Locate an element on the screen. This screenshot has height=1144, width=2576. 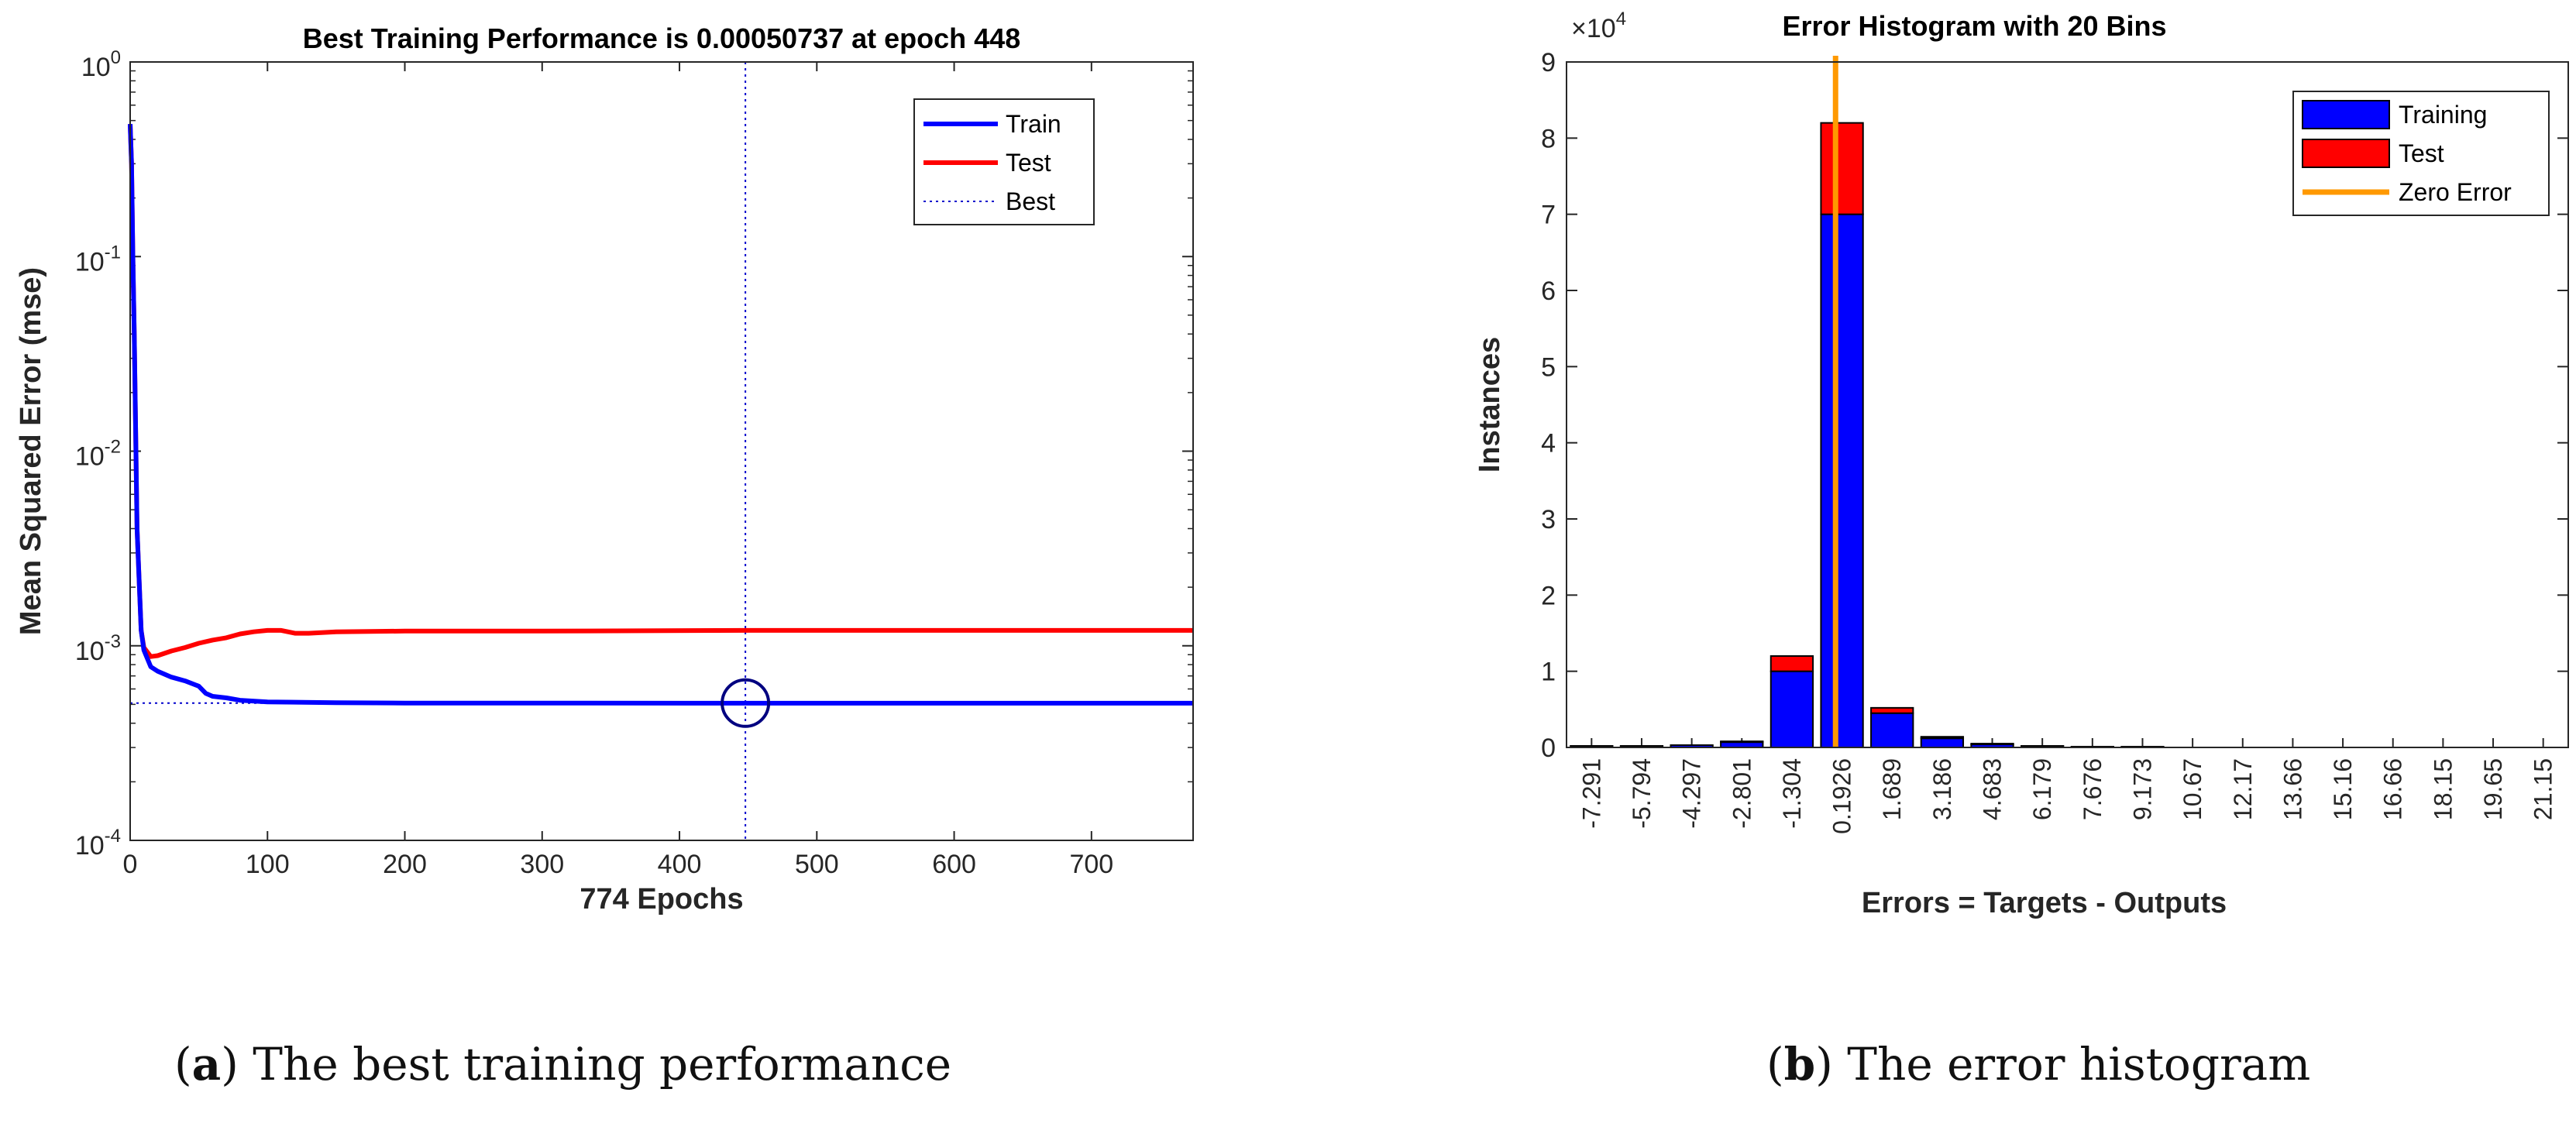
x-tick-label-b: -1.304 is located at coordinates (1792, 793).